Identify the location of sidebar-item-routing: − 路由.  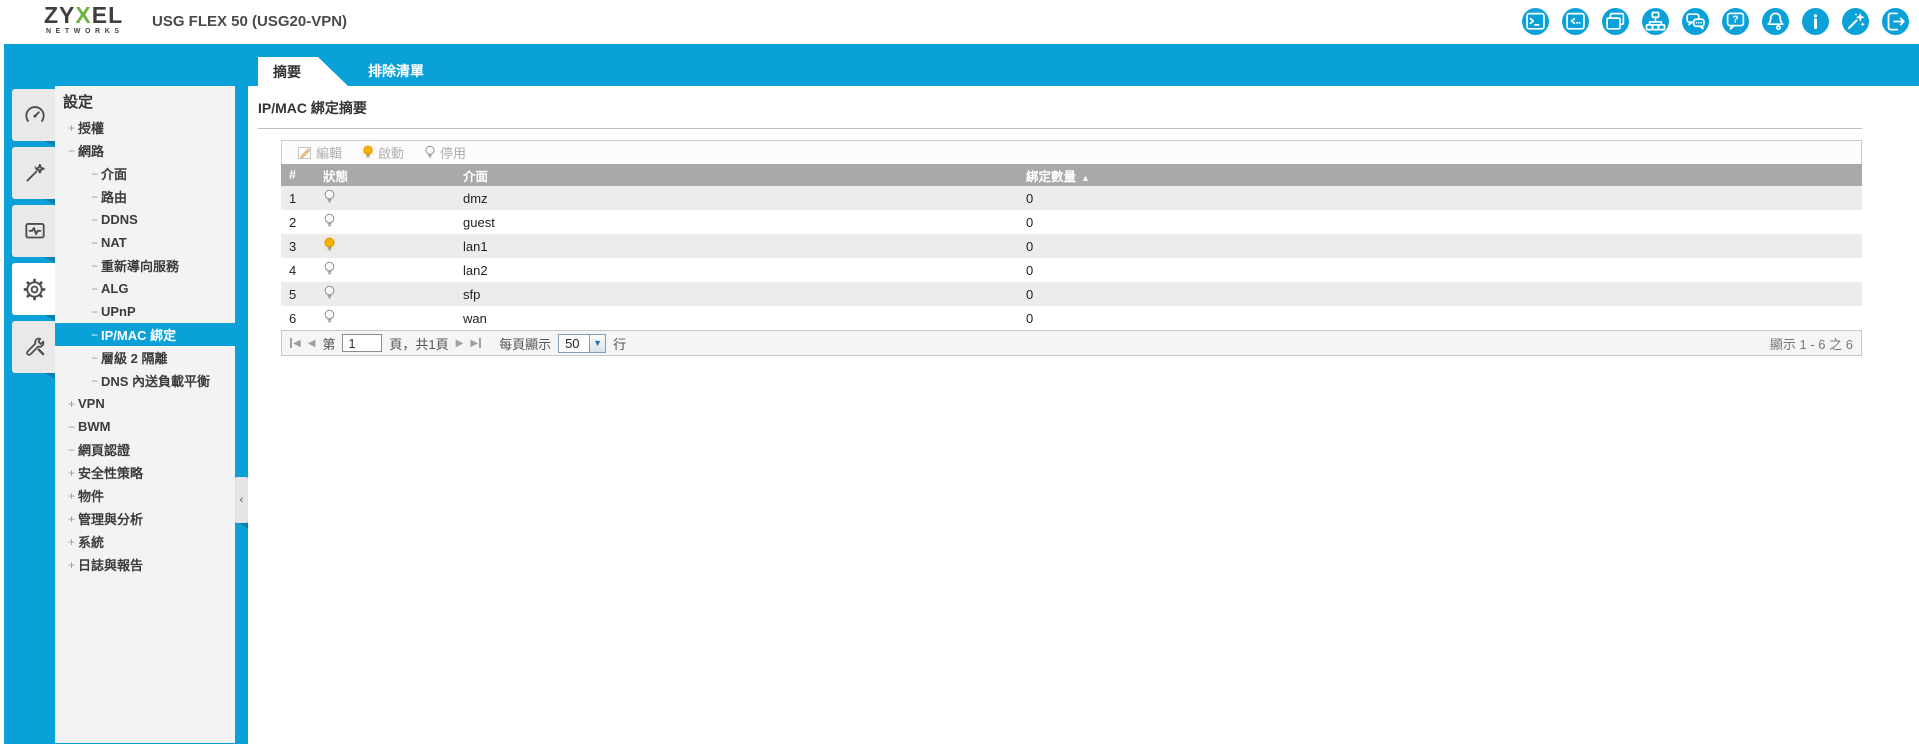
(109, 197).